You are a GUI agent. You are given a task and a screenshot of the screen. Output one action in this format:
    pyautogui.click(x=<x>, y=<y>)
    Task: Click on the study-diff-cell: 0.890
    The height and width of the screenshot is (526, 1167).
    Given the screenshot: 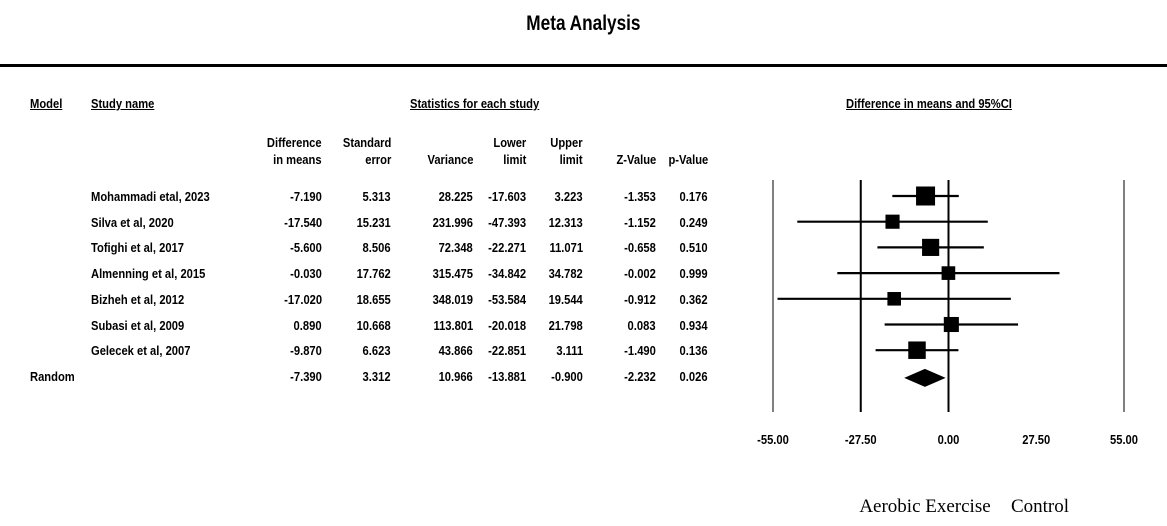 What is the action you would take?
    pyautogui.click(x=308, y=325)
    